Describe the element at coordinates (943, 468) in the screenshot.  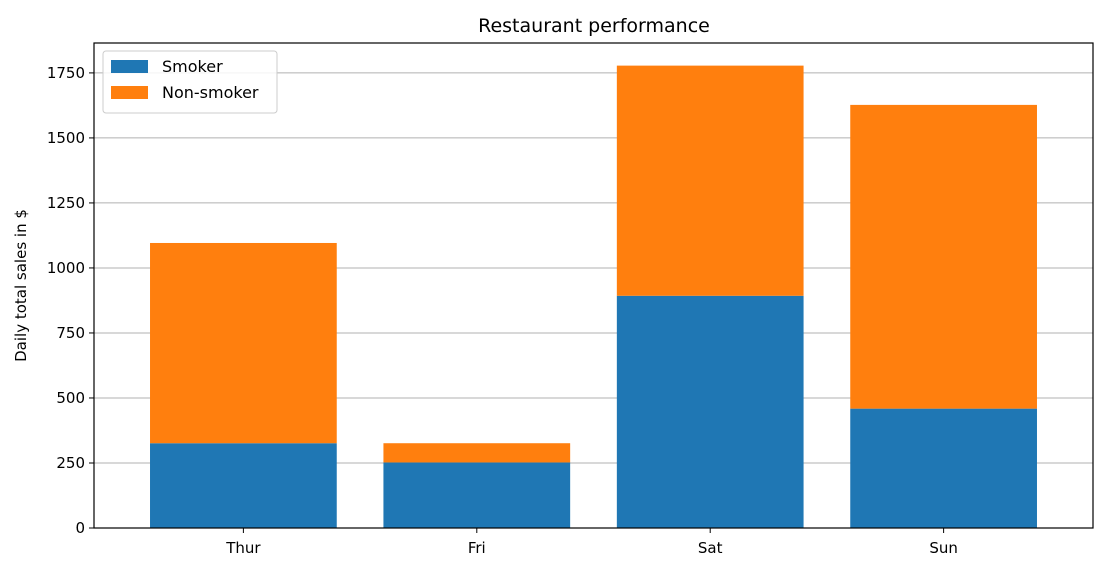
I see `bar-smoker-sun` at that location.